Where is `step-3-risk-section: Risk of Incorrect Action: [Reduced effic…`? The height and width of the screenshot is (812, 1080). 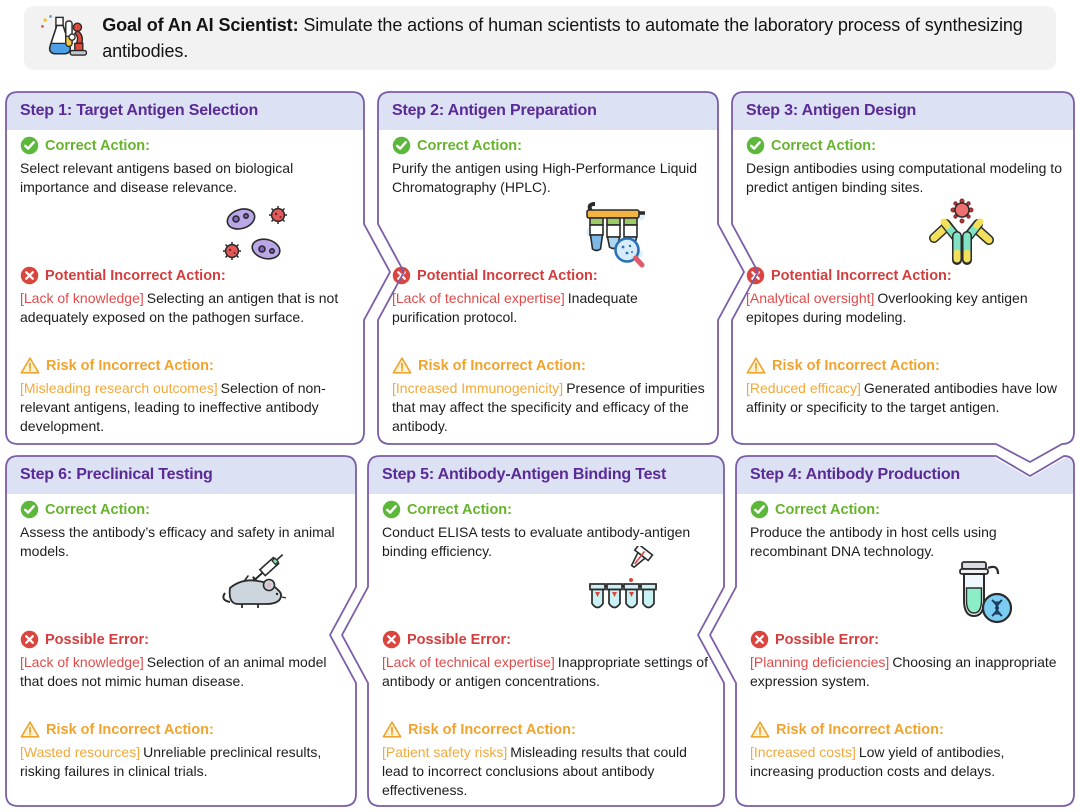 step-3-risk-section: Risk of Incorrect Action: [Reduced effic… is located at coordinates (904, 386).